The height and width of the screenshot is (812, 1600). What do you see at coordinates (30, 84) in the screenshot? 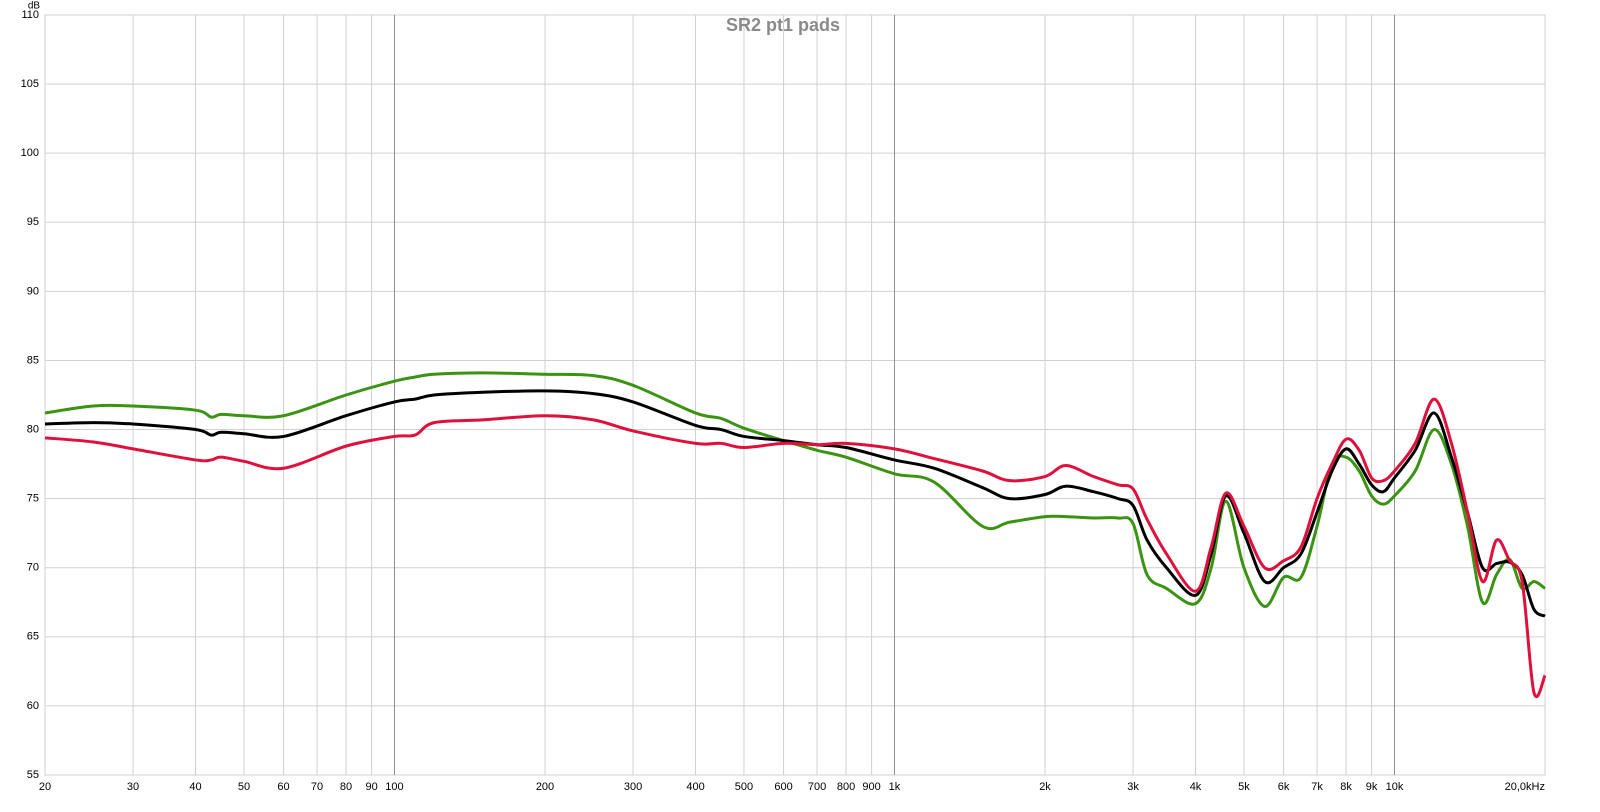
I see `y-tick-label: 105` at bounding box center [30, 84].